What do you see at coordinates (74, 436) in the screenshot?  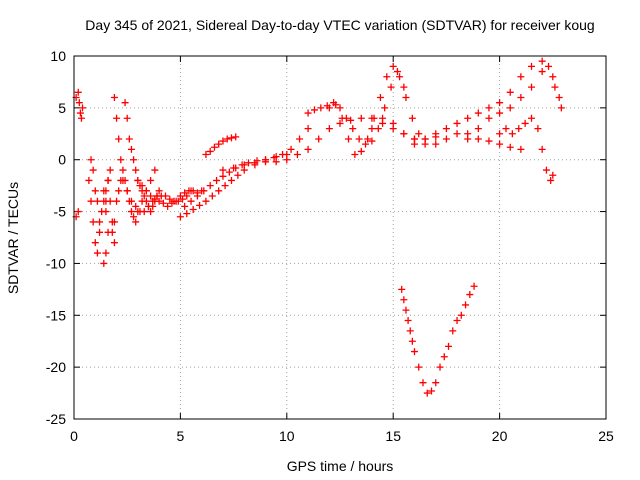 I see `x-tick-label: 0` at bounding box center [74, 436].